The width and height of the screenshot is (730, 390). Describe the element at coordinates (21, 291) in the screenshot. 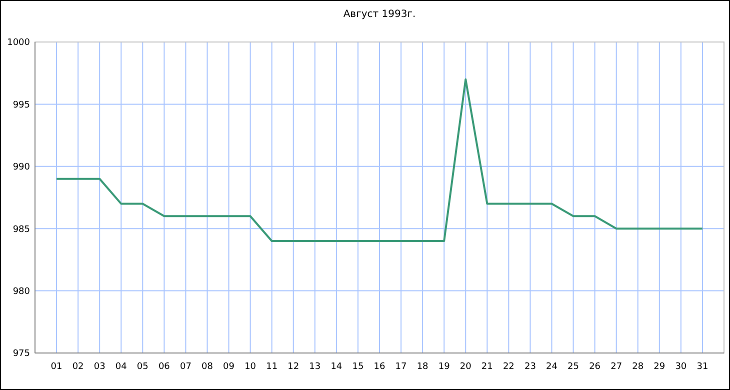

I see `y-tick-label: 980` at that location.